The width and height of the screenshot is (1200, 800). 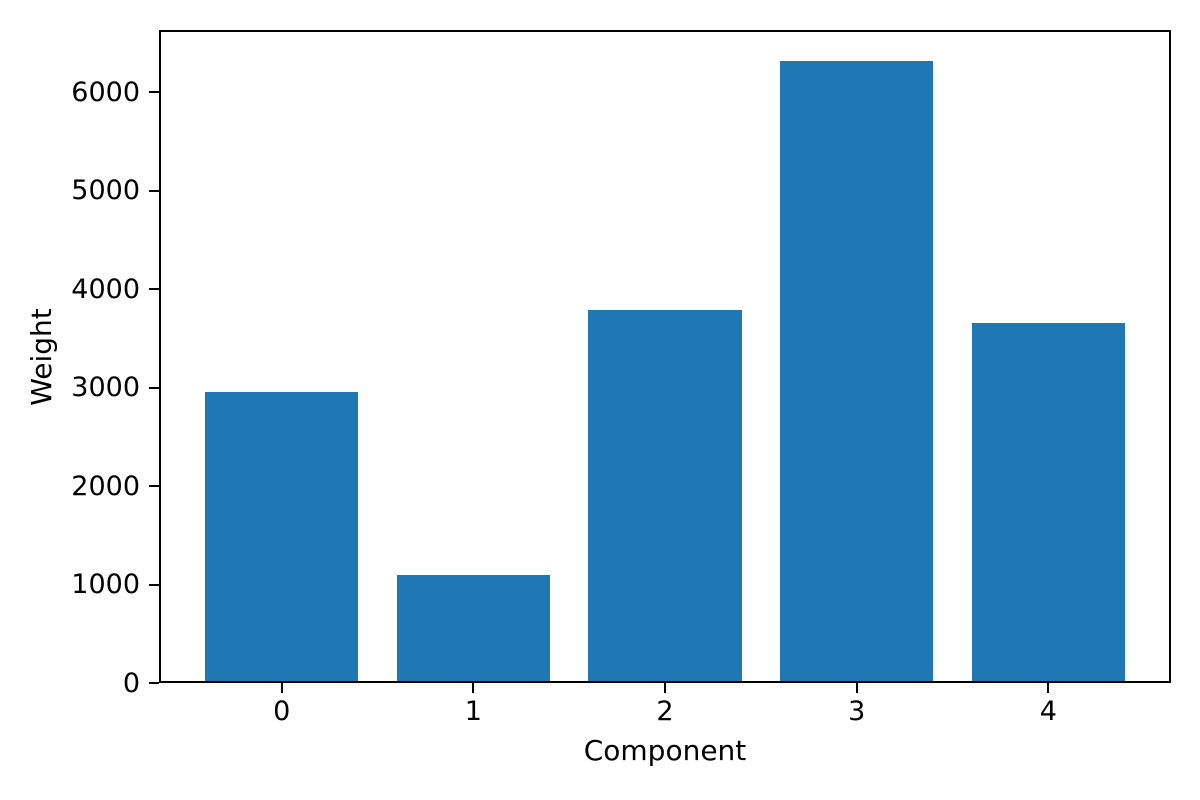 I want to click on x-tick-label: 0, so click(x=282, y=711).